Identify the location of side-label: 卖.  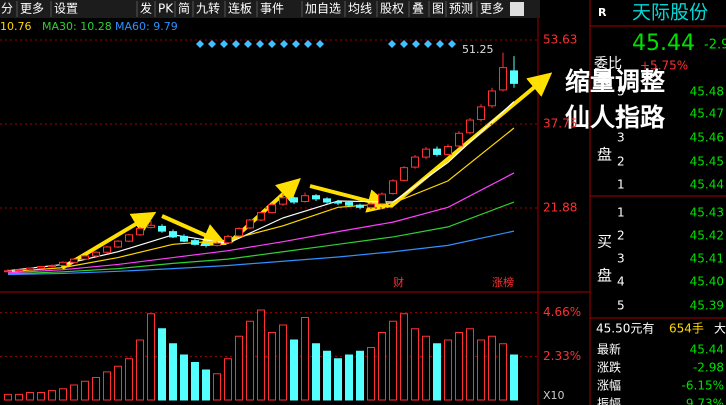
(604, 80).